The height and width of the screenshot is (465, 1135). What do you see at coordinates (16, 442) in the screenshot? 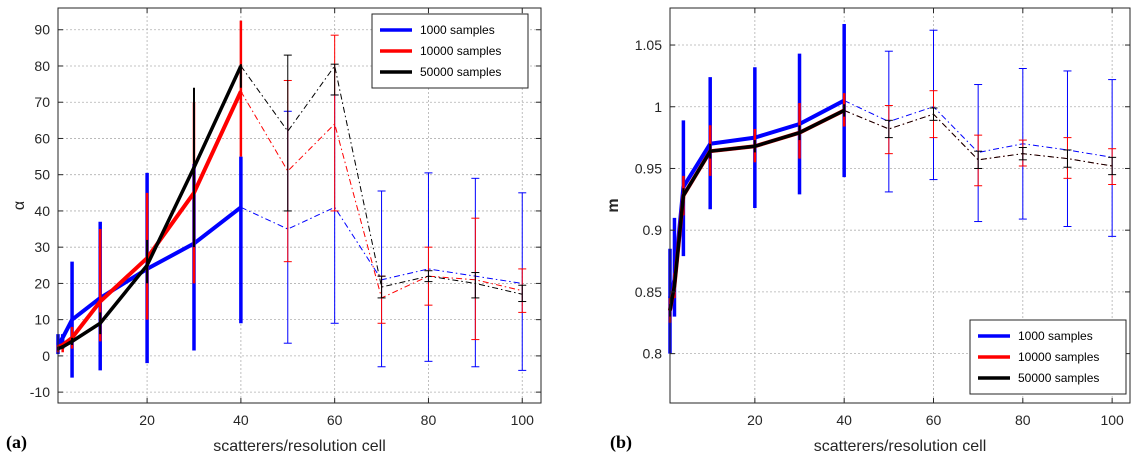
I see `panel-label: (a)` at bounding box center [16, 442].